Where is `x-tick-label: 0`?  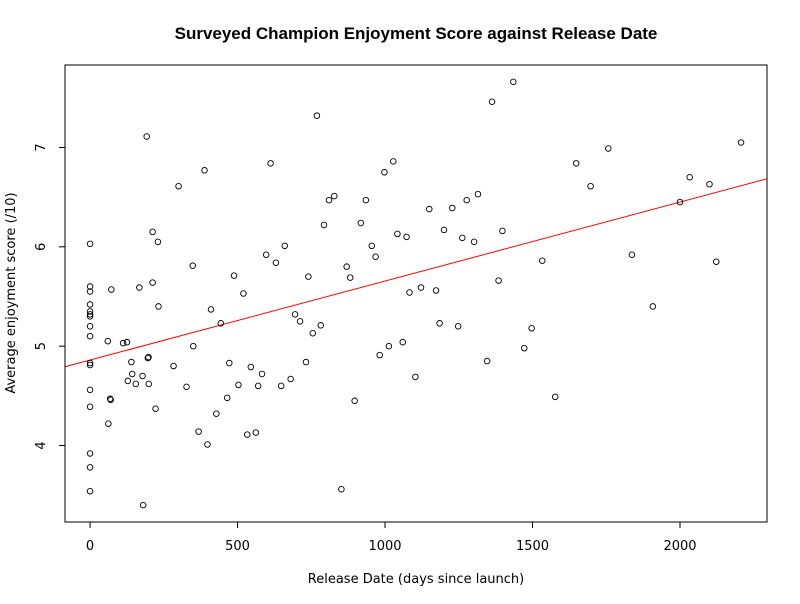
x-tick-label: 0 is located at coordinates (90, 546).